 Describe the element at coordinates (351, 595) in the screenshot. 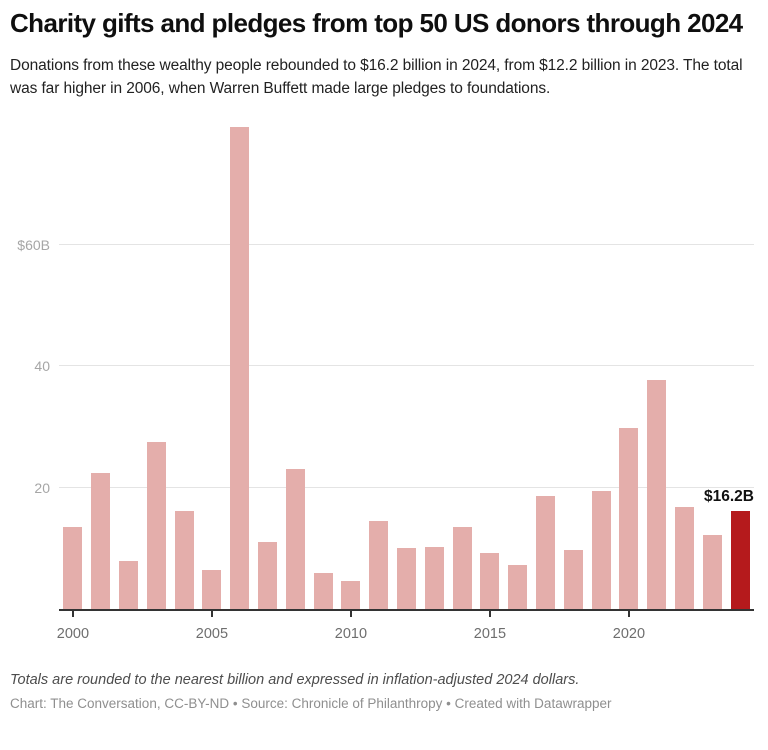

I see `bar-2010` at that location.